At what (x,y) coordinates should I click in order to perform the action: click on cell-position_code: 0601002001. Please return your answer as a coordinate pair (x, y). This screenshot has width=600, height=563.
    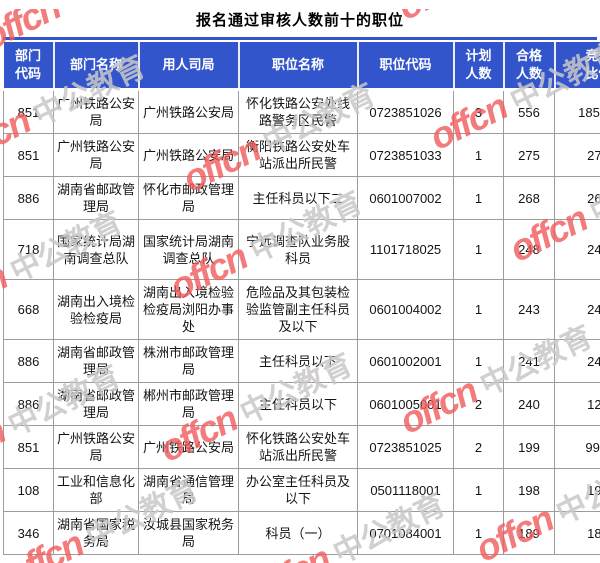
    Looking at the image, I should click on (406, 361).